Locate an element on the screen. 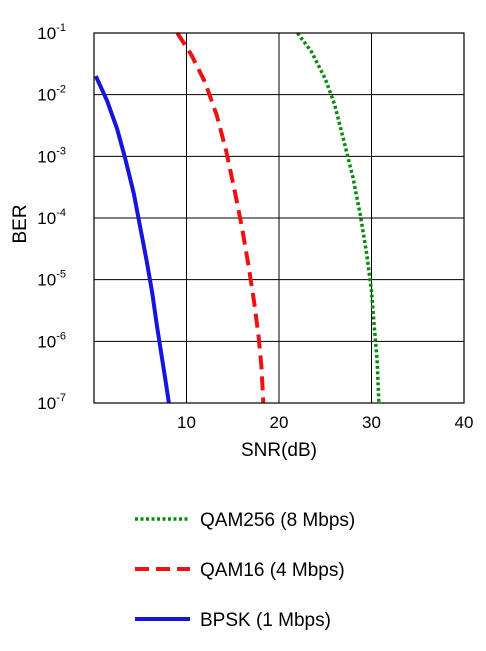  x-axis-title: SNR(dB) is located at coordinates (279, 450).